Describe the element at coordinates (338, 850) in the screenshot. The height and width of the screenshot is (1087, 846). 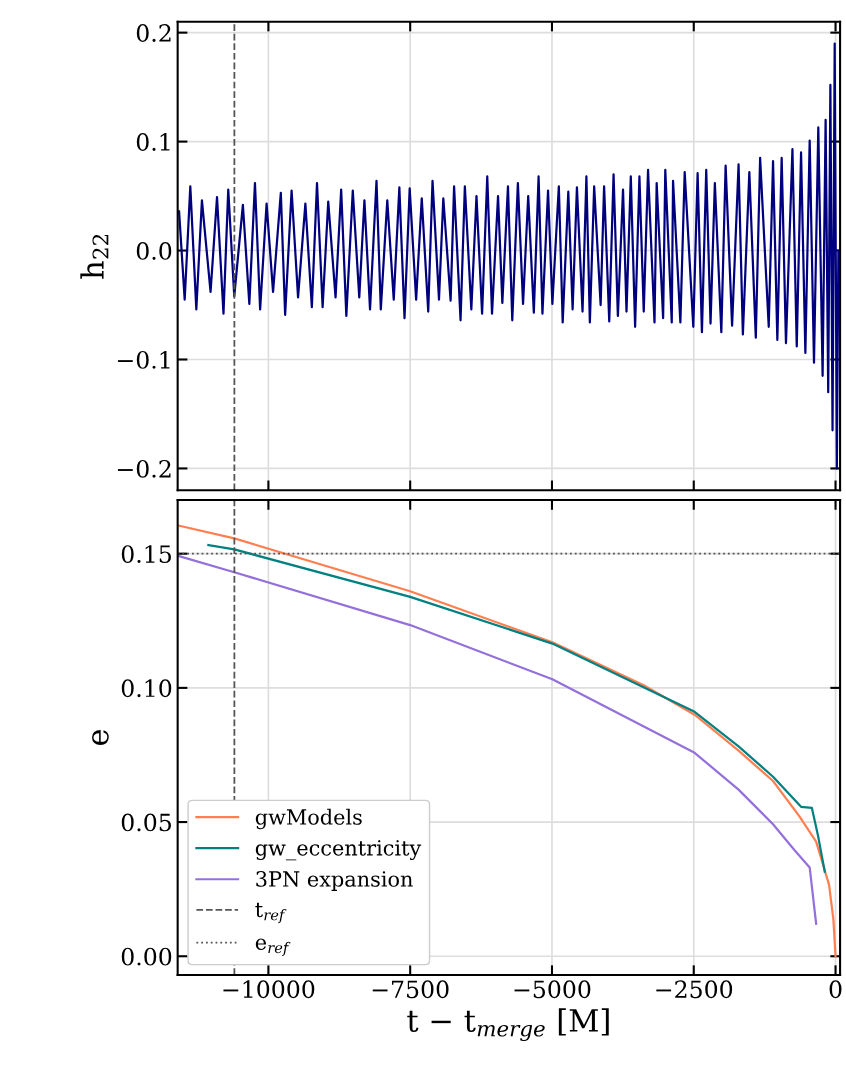
I see `legend-label: gw_eccentricity` at that location.